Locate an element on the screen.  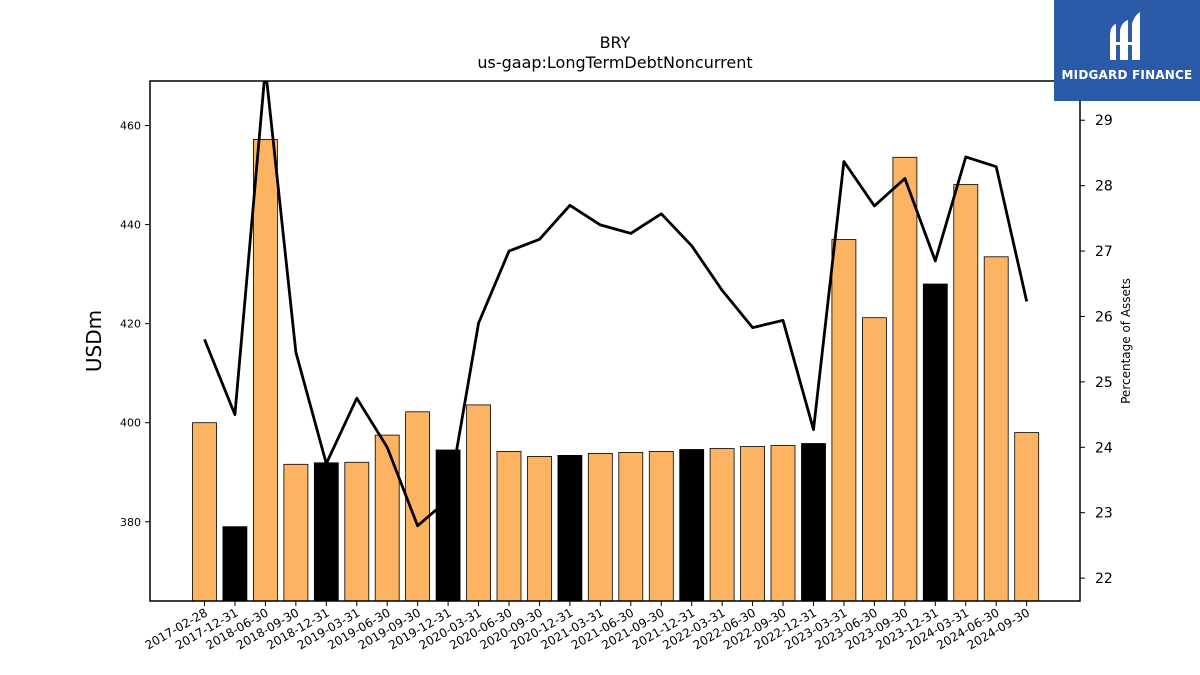
y-axis-label: USDm is located at coordinates (94, 341).